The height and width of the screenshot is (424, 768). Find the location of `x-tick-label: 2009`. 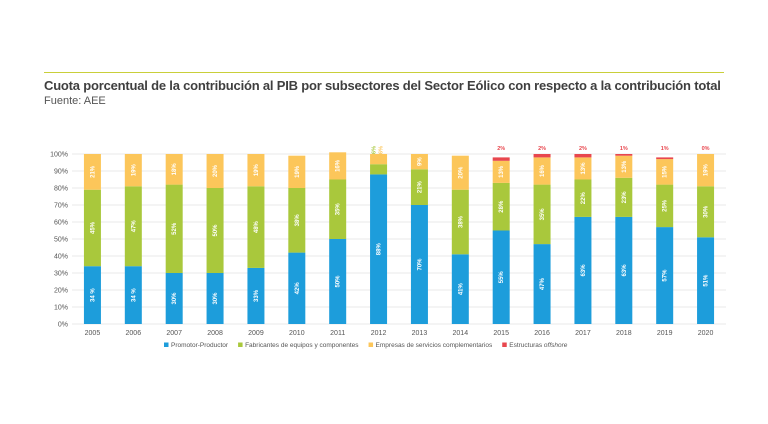

x-tick-label: 2009 is located at coordinates (256, 333).